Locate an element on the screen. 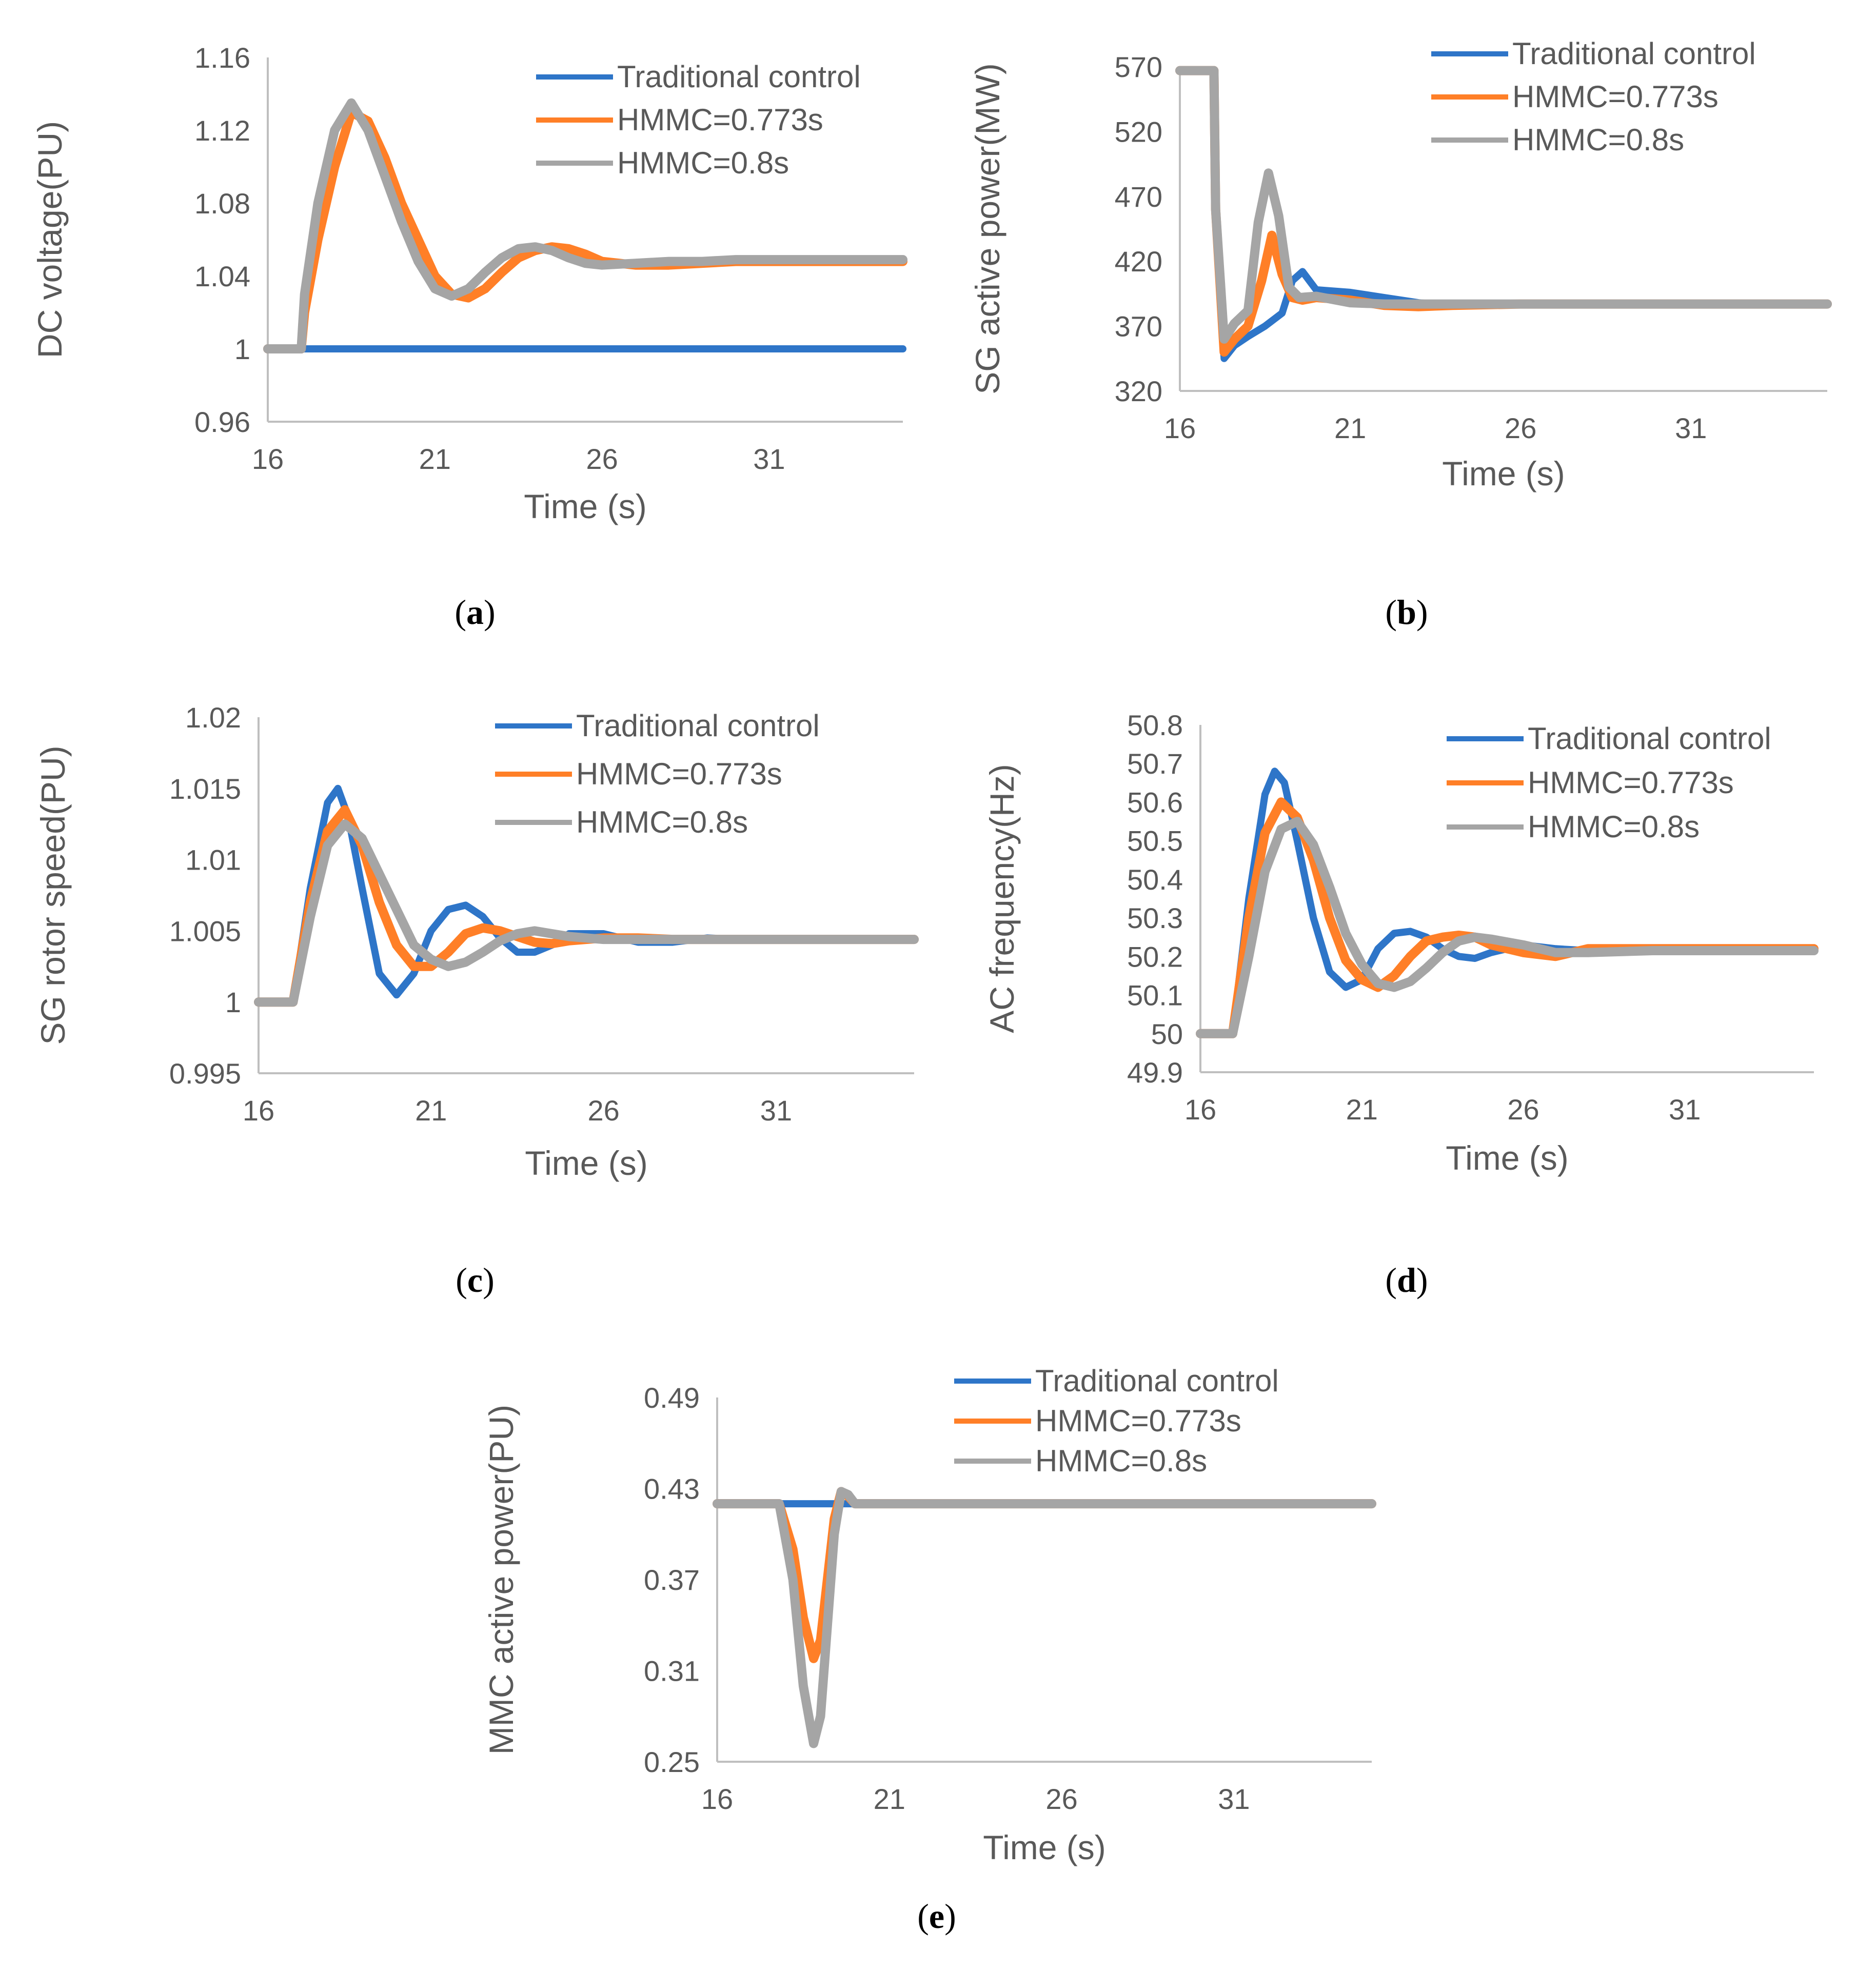  y-tick-label: 570 is located at coordinates (1138, 67).